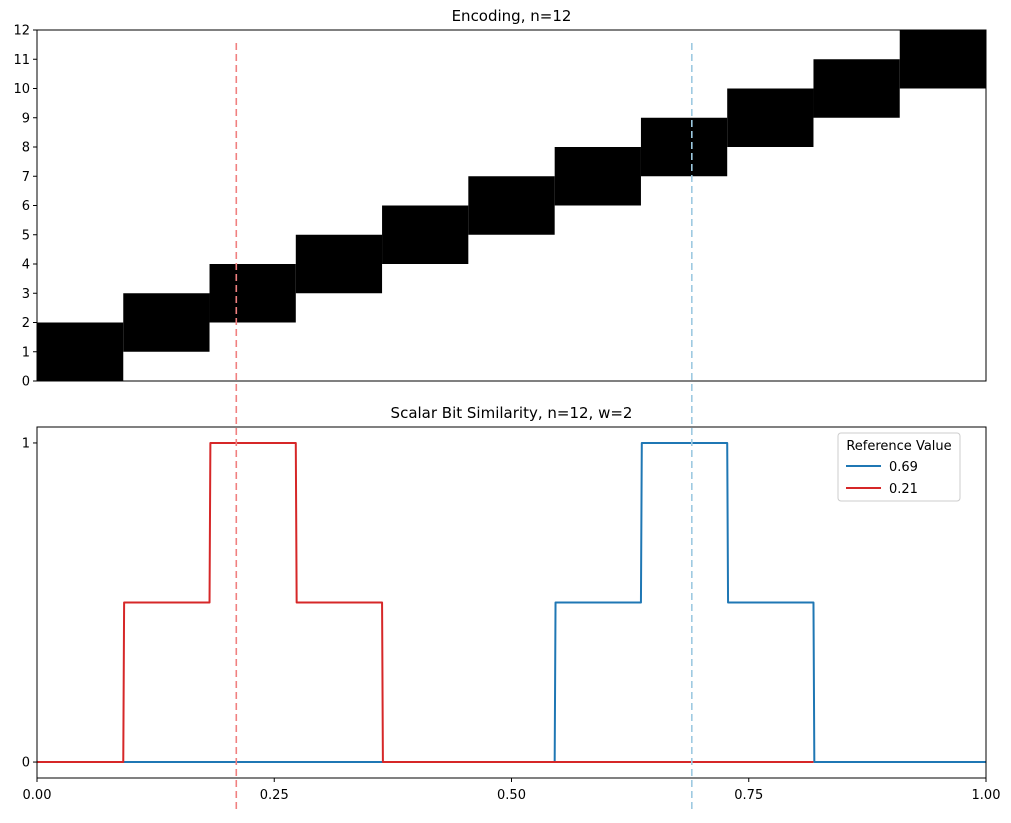  I want to click on encoding-y-tick-label-10: 10, so click(21, 89).